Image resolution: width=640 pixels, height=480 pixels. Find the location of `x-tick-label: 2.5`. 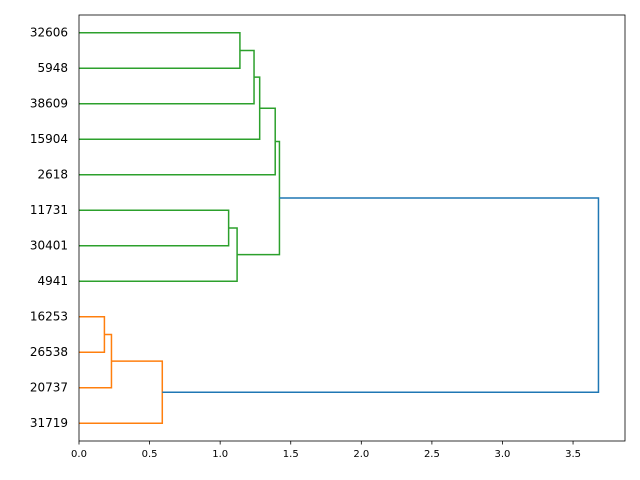

x-tick-label: 2.5 is located at coordinates (432, 454).